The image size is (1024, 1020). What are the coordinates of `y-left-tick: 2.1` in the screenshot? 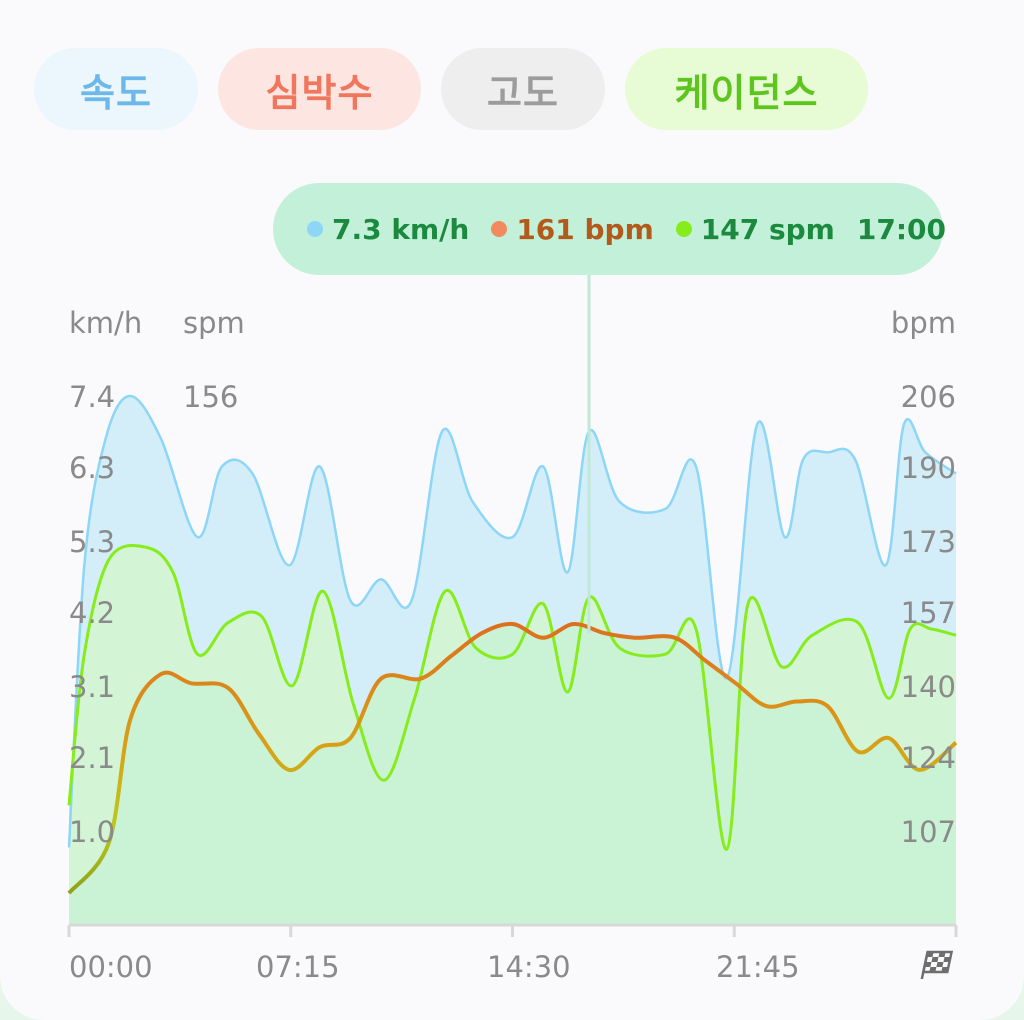 It's located at (92, 758).